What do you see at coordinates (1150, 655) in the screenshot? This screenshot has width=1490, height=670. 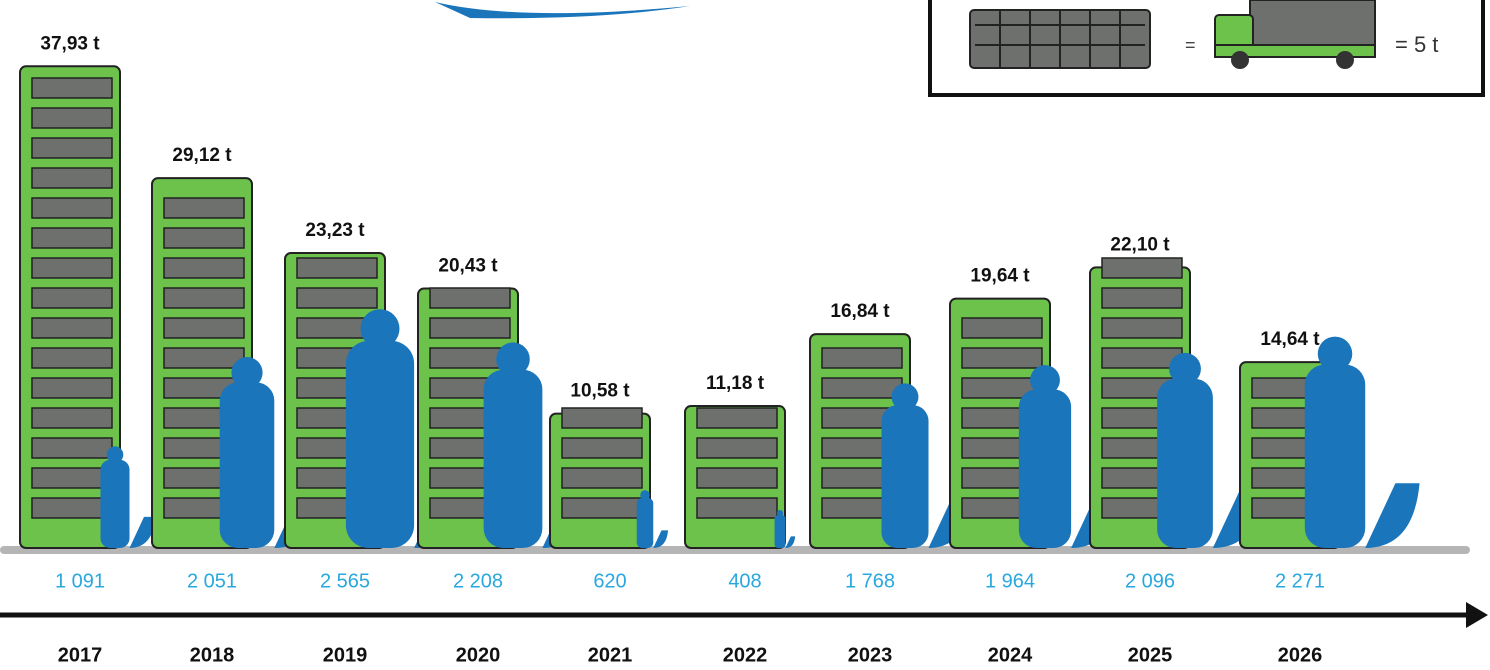 I see `year-label: 2025` at bounding box center [1150, 655].